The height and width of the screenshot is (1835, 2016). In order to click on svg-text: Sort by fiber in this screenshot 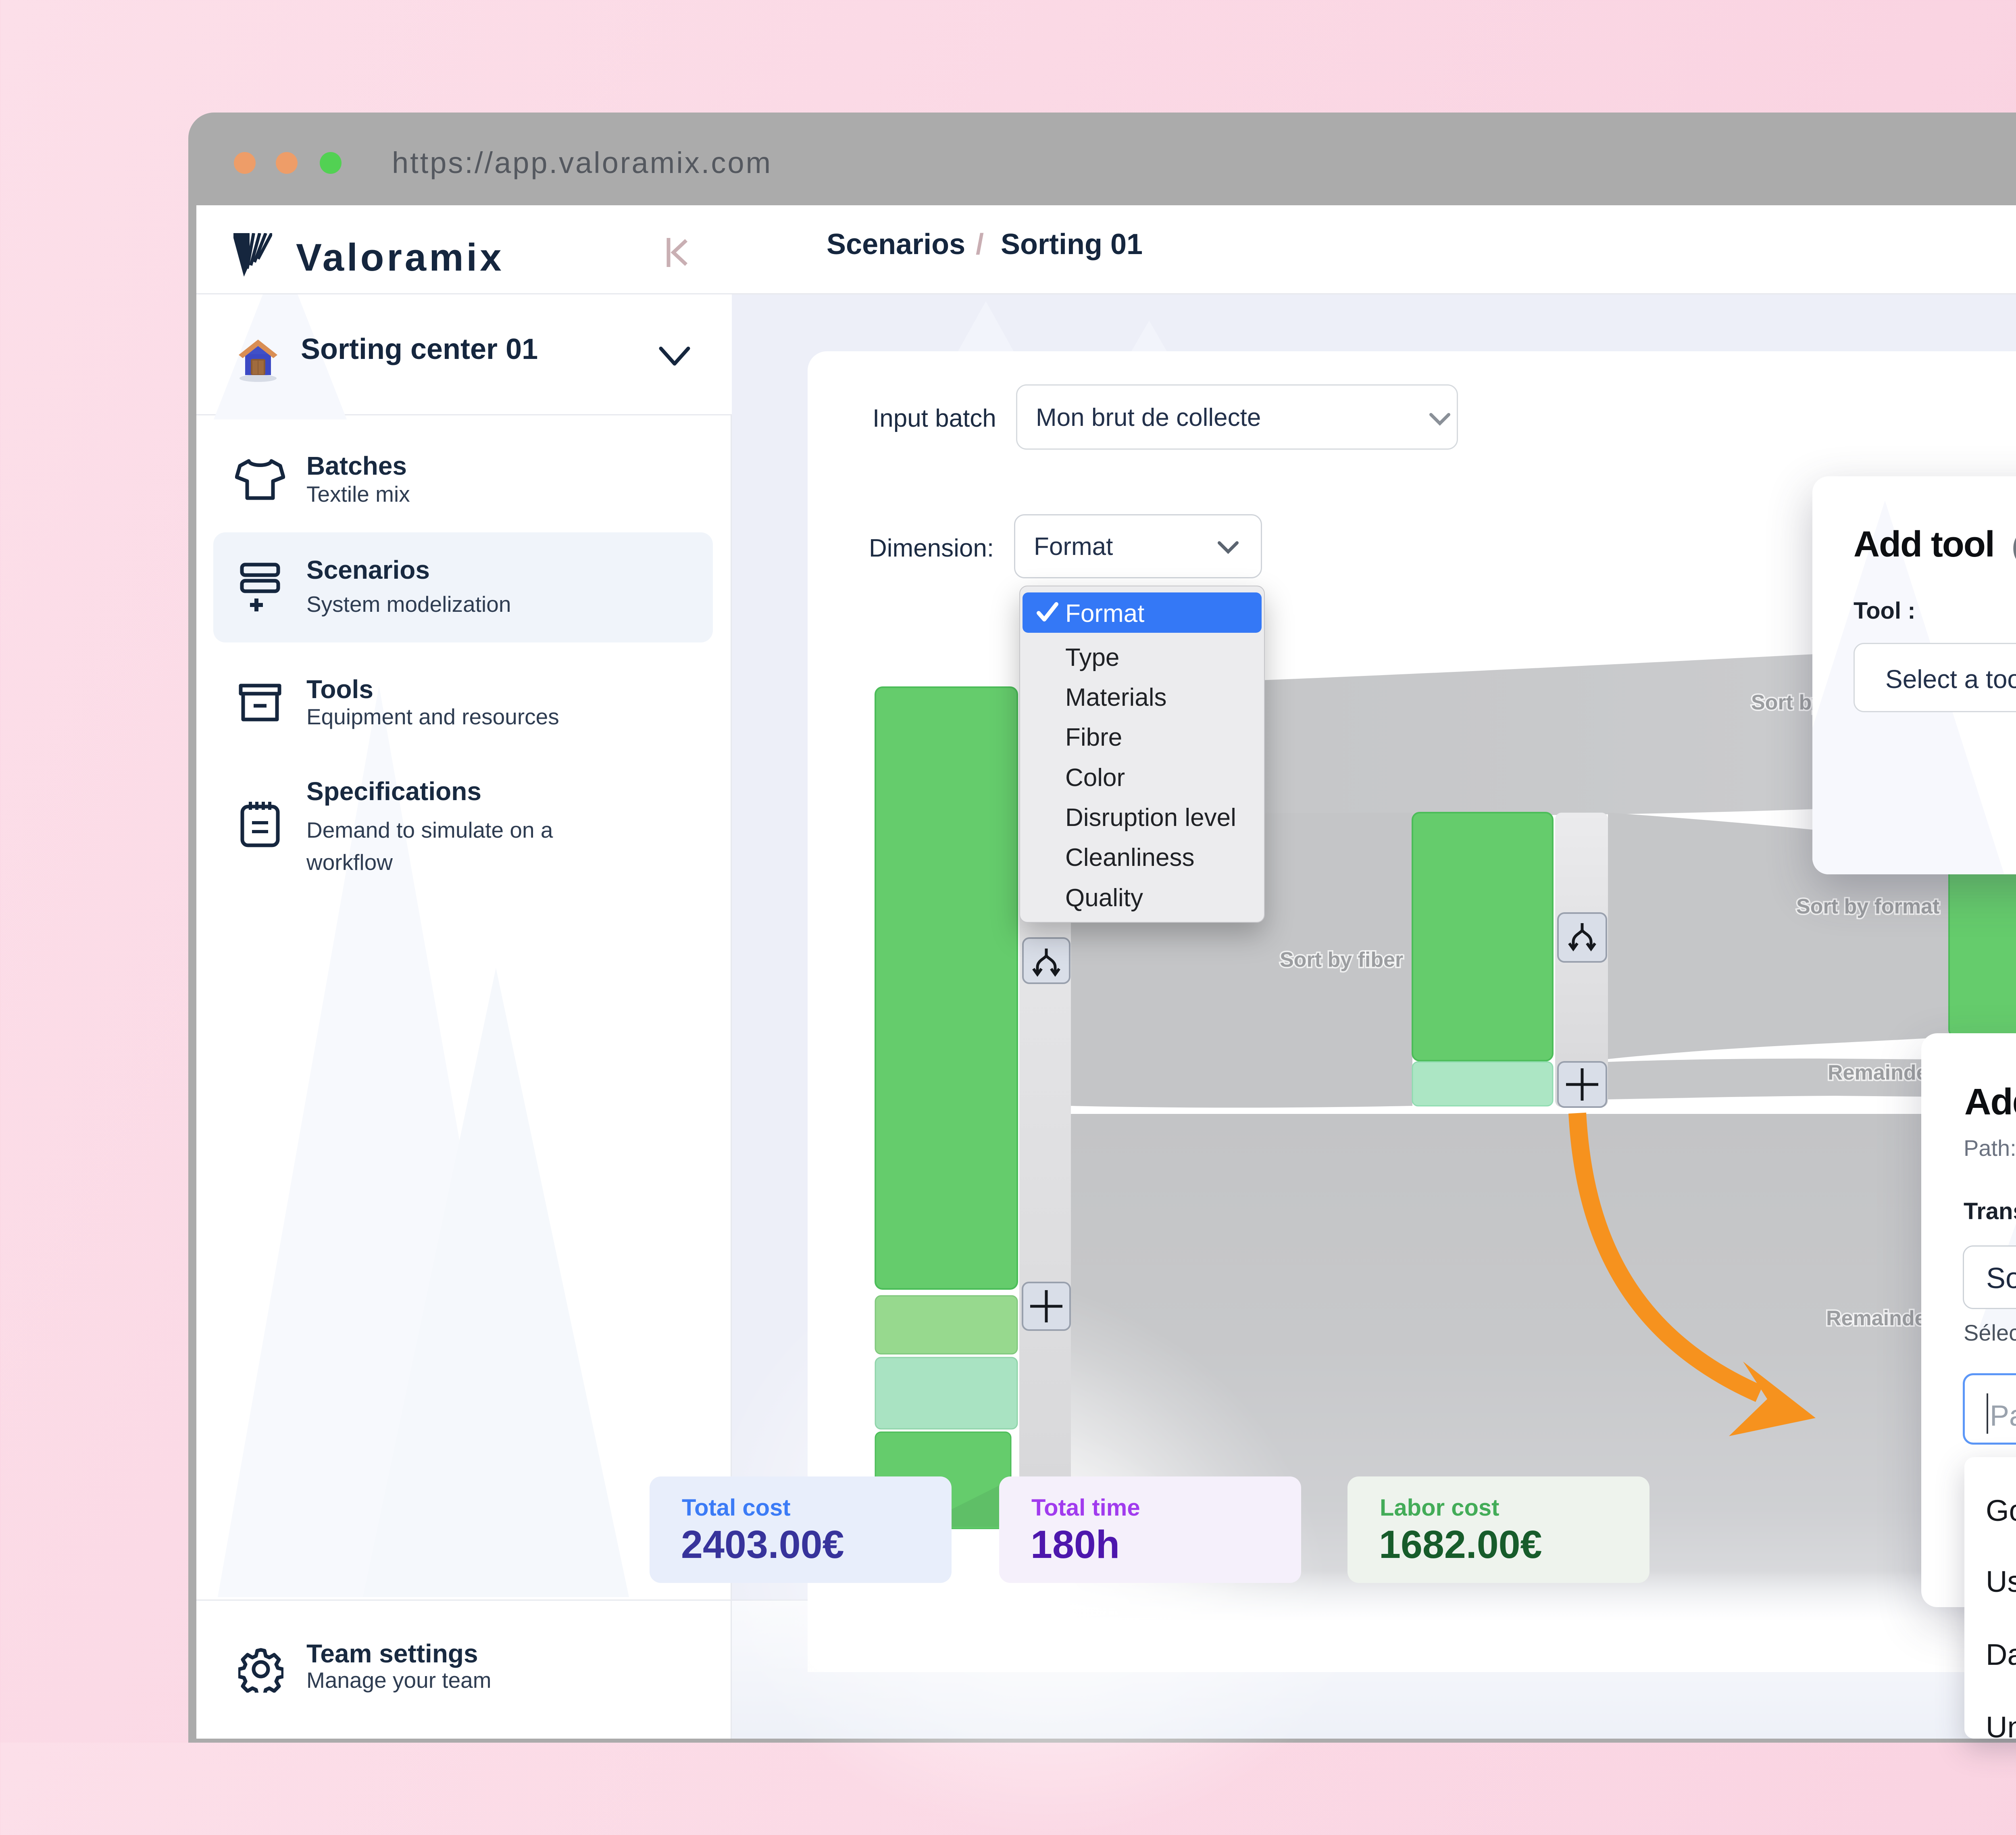, I will do `click(1341, 960)`.